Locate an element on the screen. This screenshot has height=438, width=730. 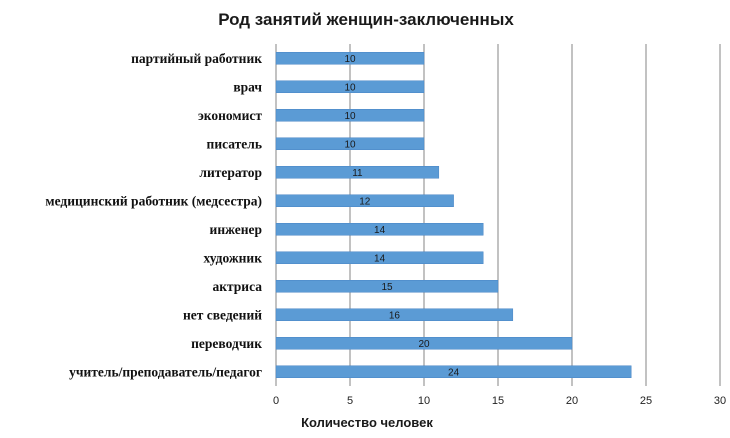
data-label: 16 is located at coordinates (395, 315).